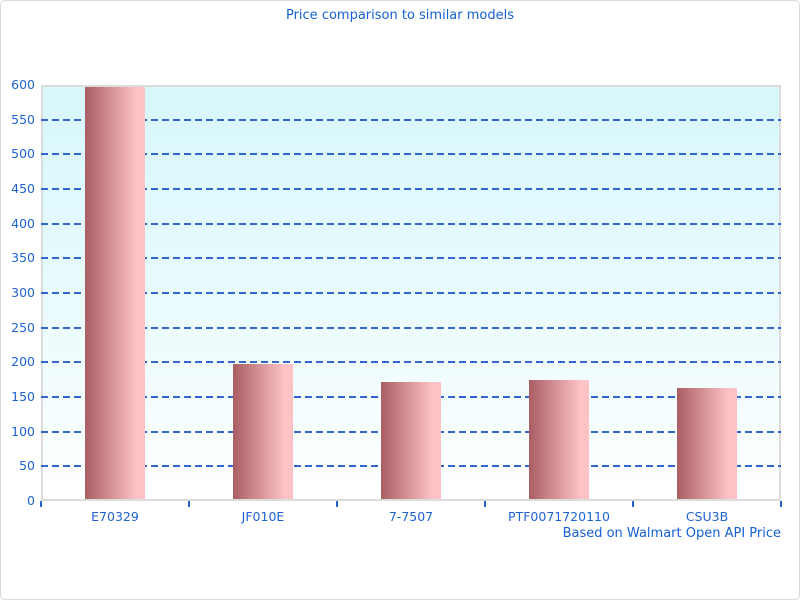 Image resolution: width=800 pixels, height=600 pixels. I want to click on x-tick-label-E70329: E70329, so click(115, 516).